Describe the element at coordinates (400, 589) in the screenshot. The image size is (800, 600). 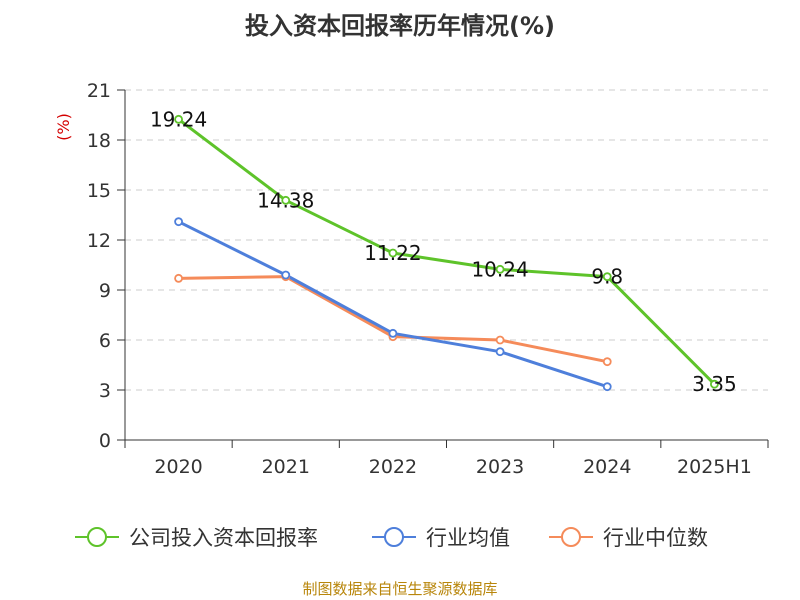
I see `source-footer: 制图数据来自恒生聚源数据库` at that location.